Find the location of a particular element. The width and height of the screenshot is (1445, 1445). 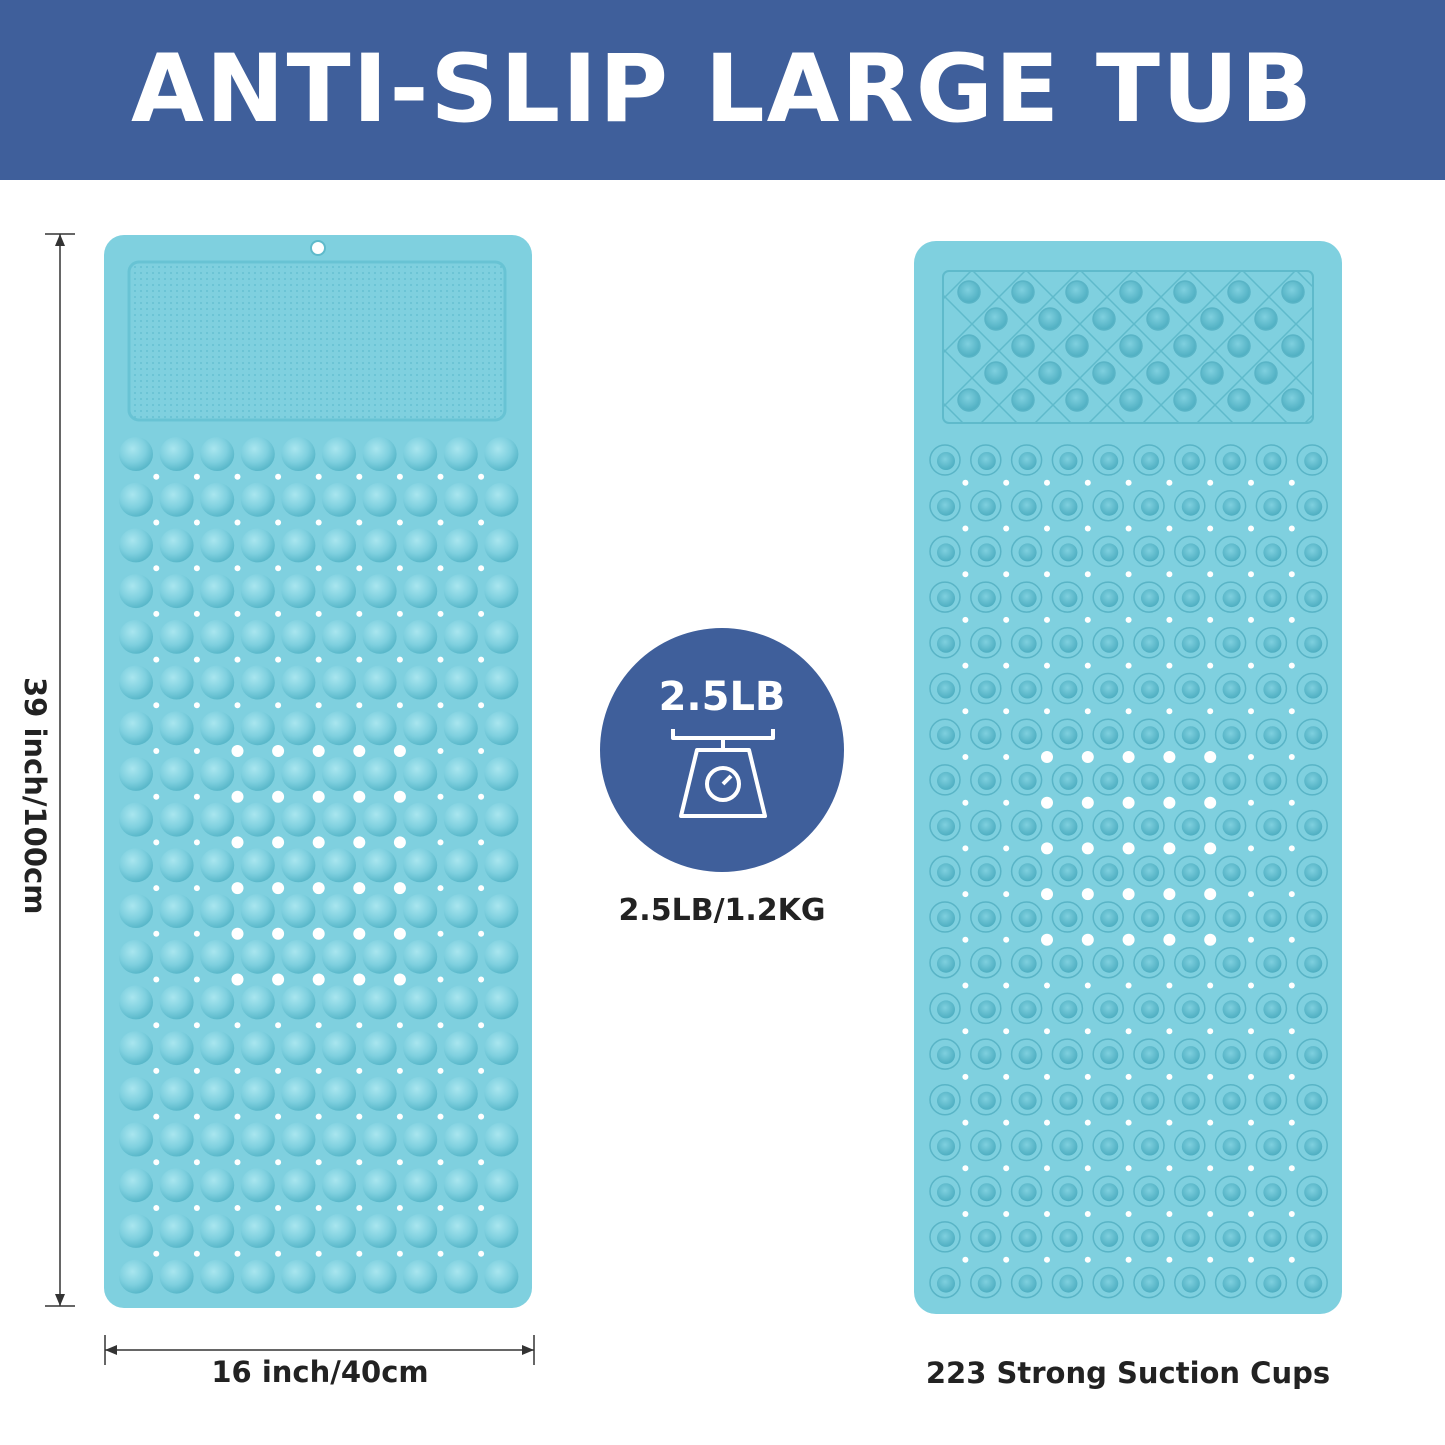

weight-caption: 2.5LB/1.2KG is located at coordinates (722, 910).